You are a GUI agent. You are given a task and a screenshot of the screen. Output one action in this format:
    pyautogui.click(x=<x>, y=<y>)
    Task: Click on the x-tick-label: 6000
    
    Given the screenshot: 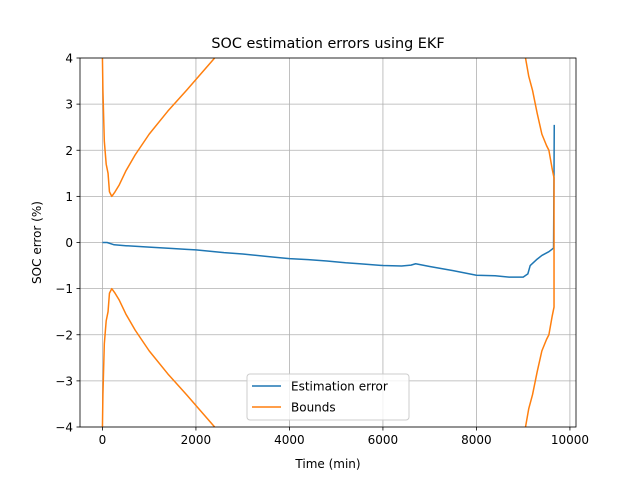 What is the action you would take?
    pyautogui.click(x=383, y=440)
    